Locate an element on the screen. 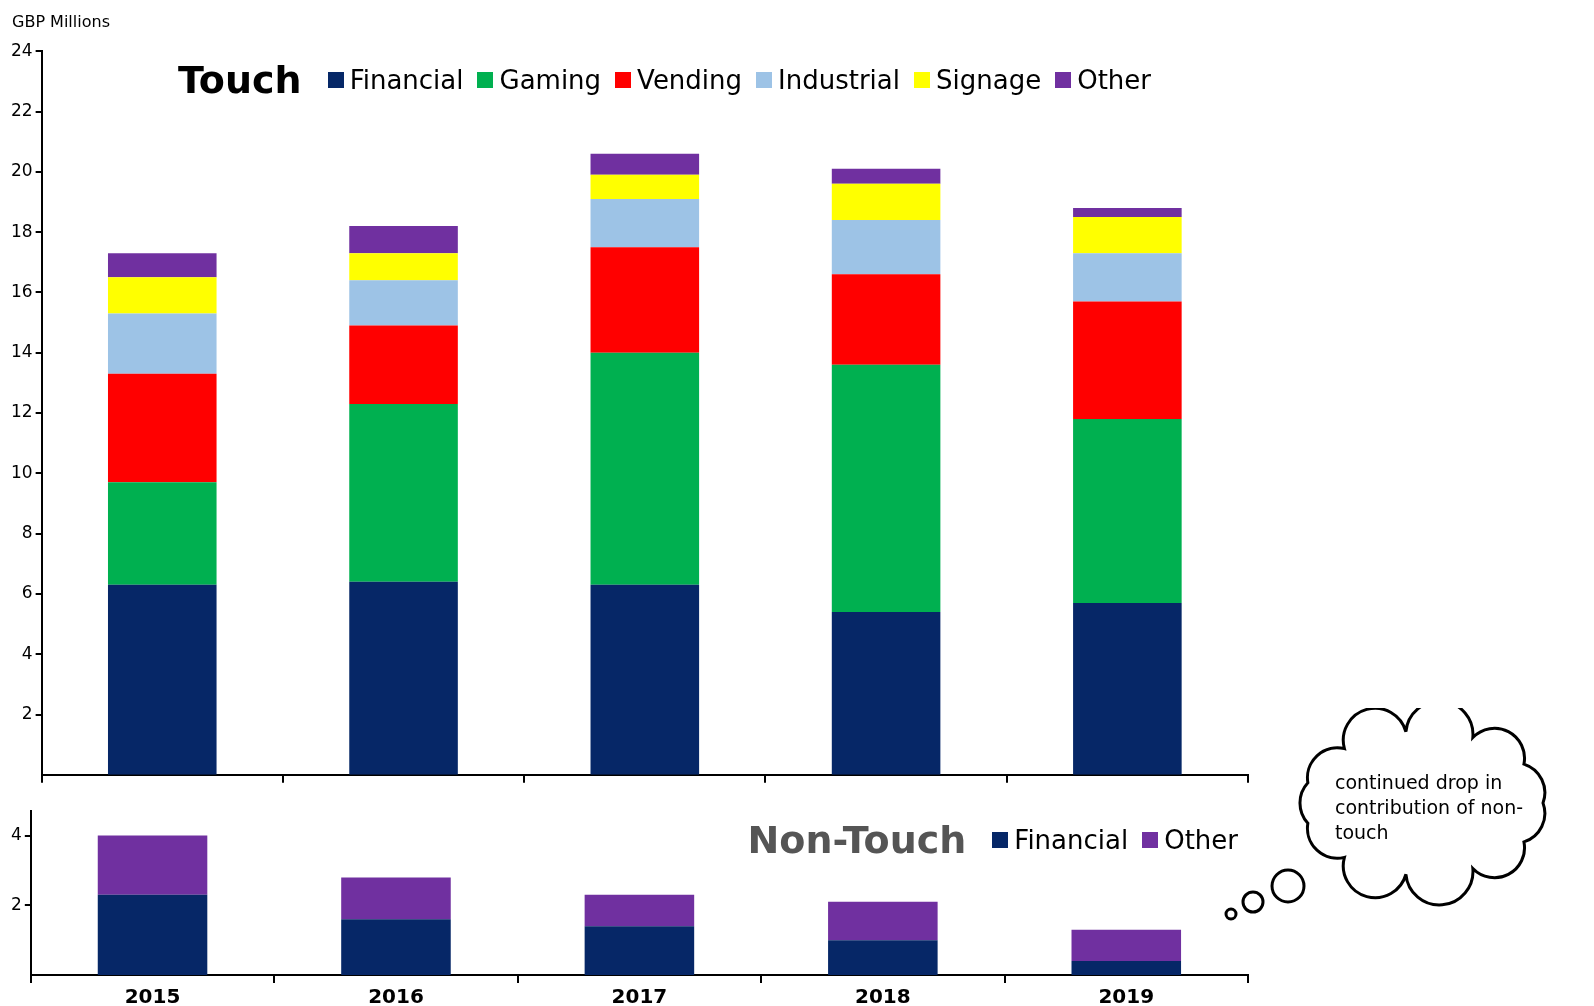  x-tick-label: 2016 is located at coordinates (396, 995).